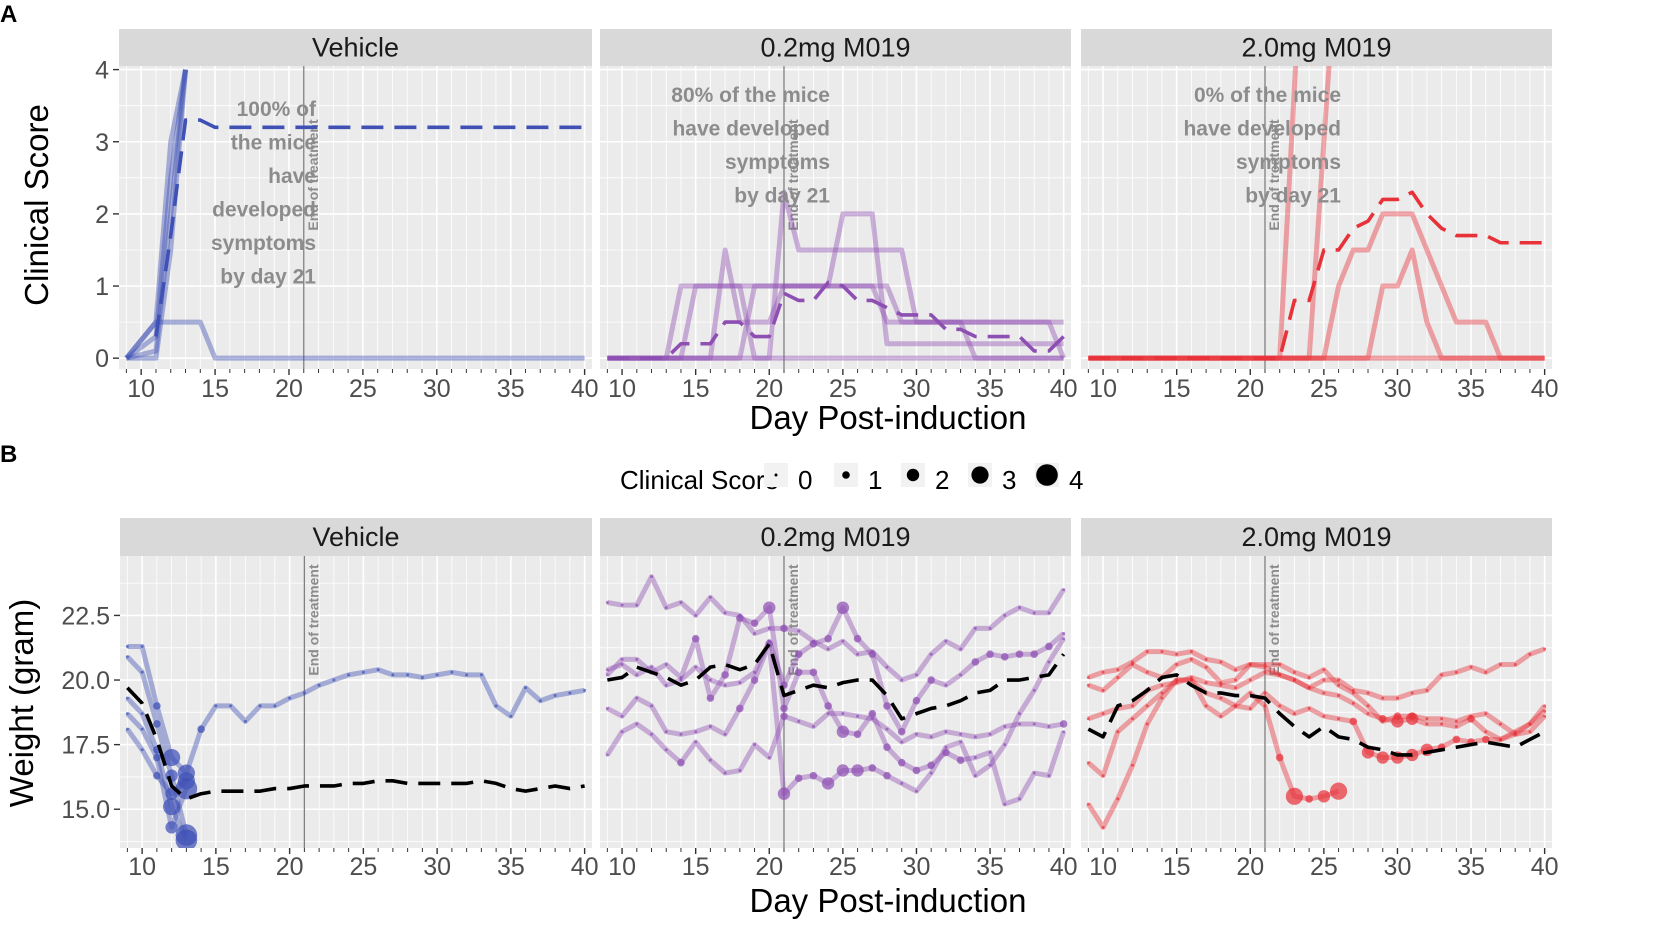 This screenshot has height=926, width=1667. What do you see at coordinates (277, 109) in the screenshot?
I see `annotation-line: 100% of` at bounding box center [277, 109].